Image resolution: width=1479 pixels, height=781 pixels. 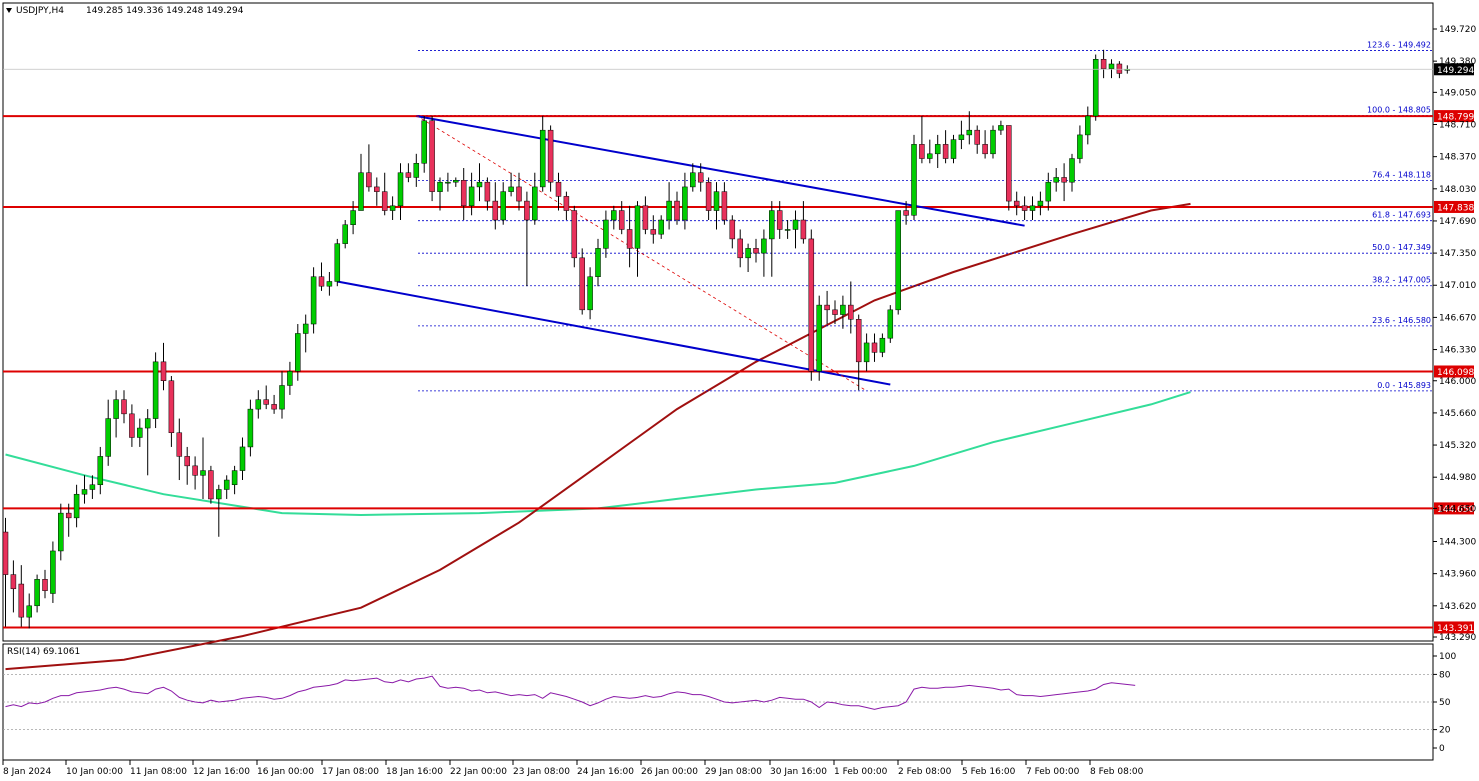 I want to click on ma-slow-line, so click(x=598, y=454).